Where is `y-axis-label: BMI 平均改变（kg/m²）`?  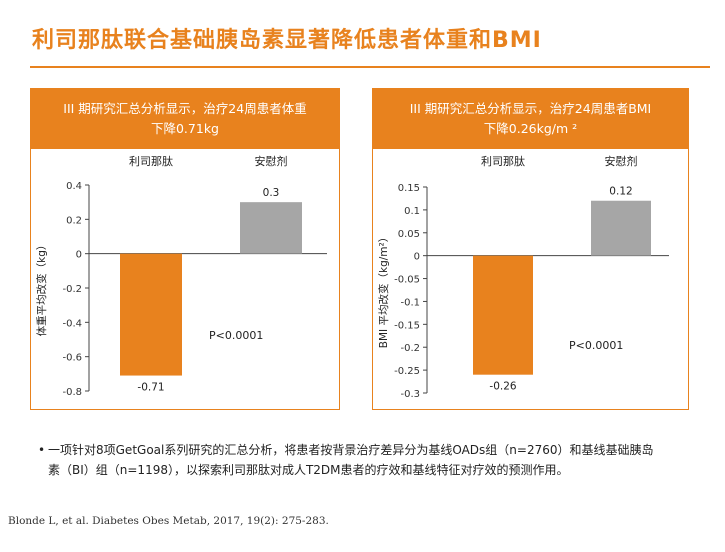
y-axis-label: BMI 平均改变（kg/m²） is located at coordinates (383, 290).